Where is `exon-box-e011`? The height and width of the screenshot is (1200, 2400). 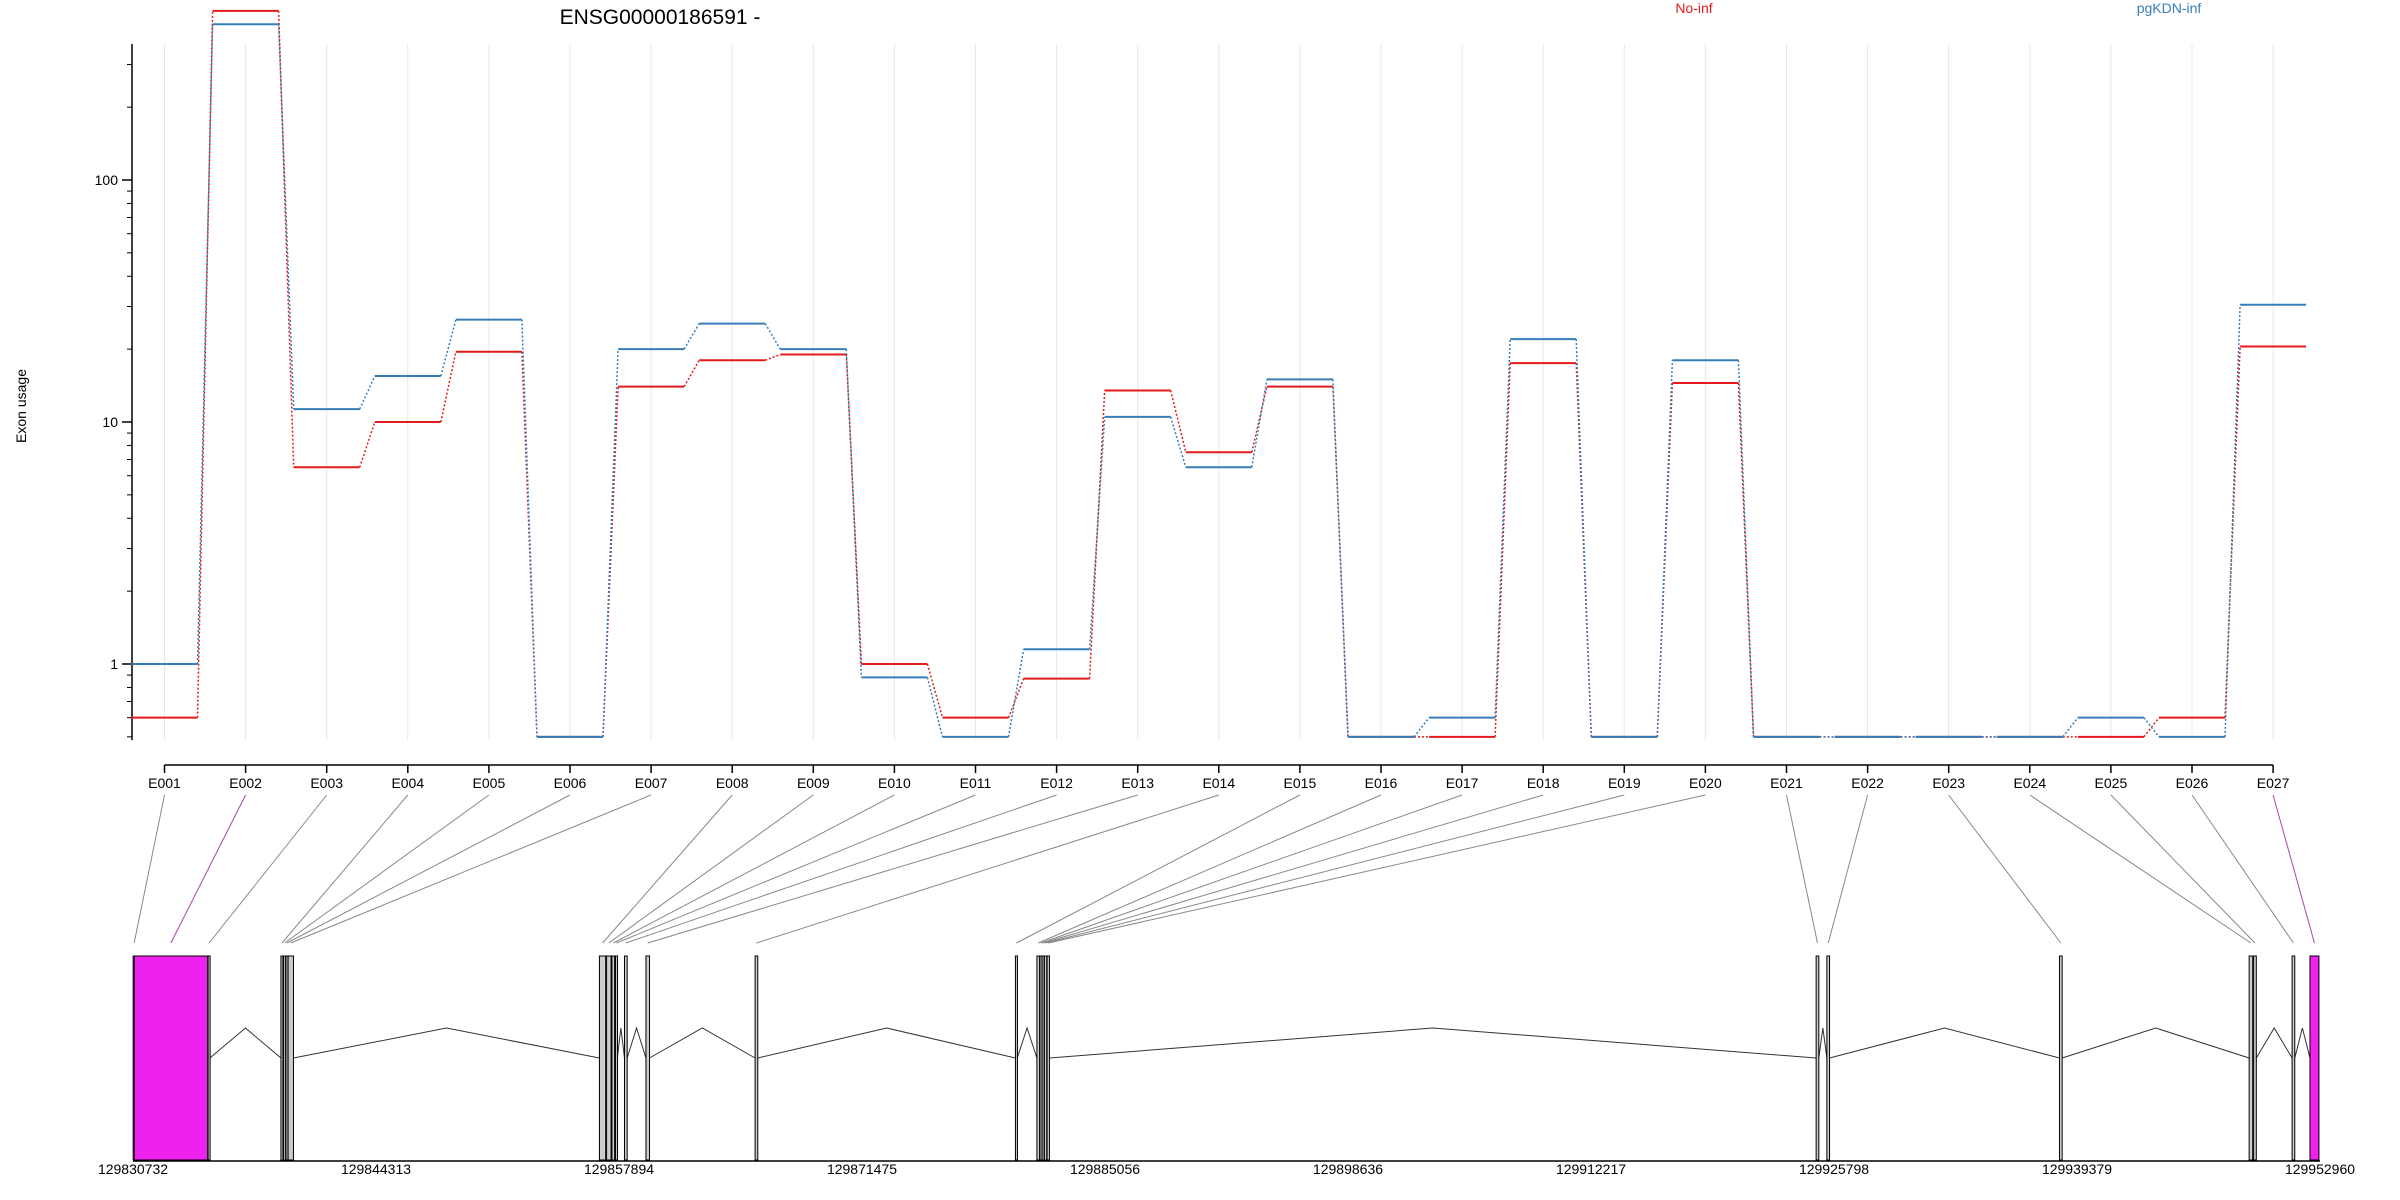
exon-box-e011 is located at coordinates (617, 1058).